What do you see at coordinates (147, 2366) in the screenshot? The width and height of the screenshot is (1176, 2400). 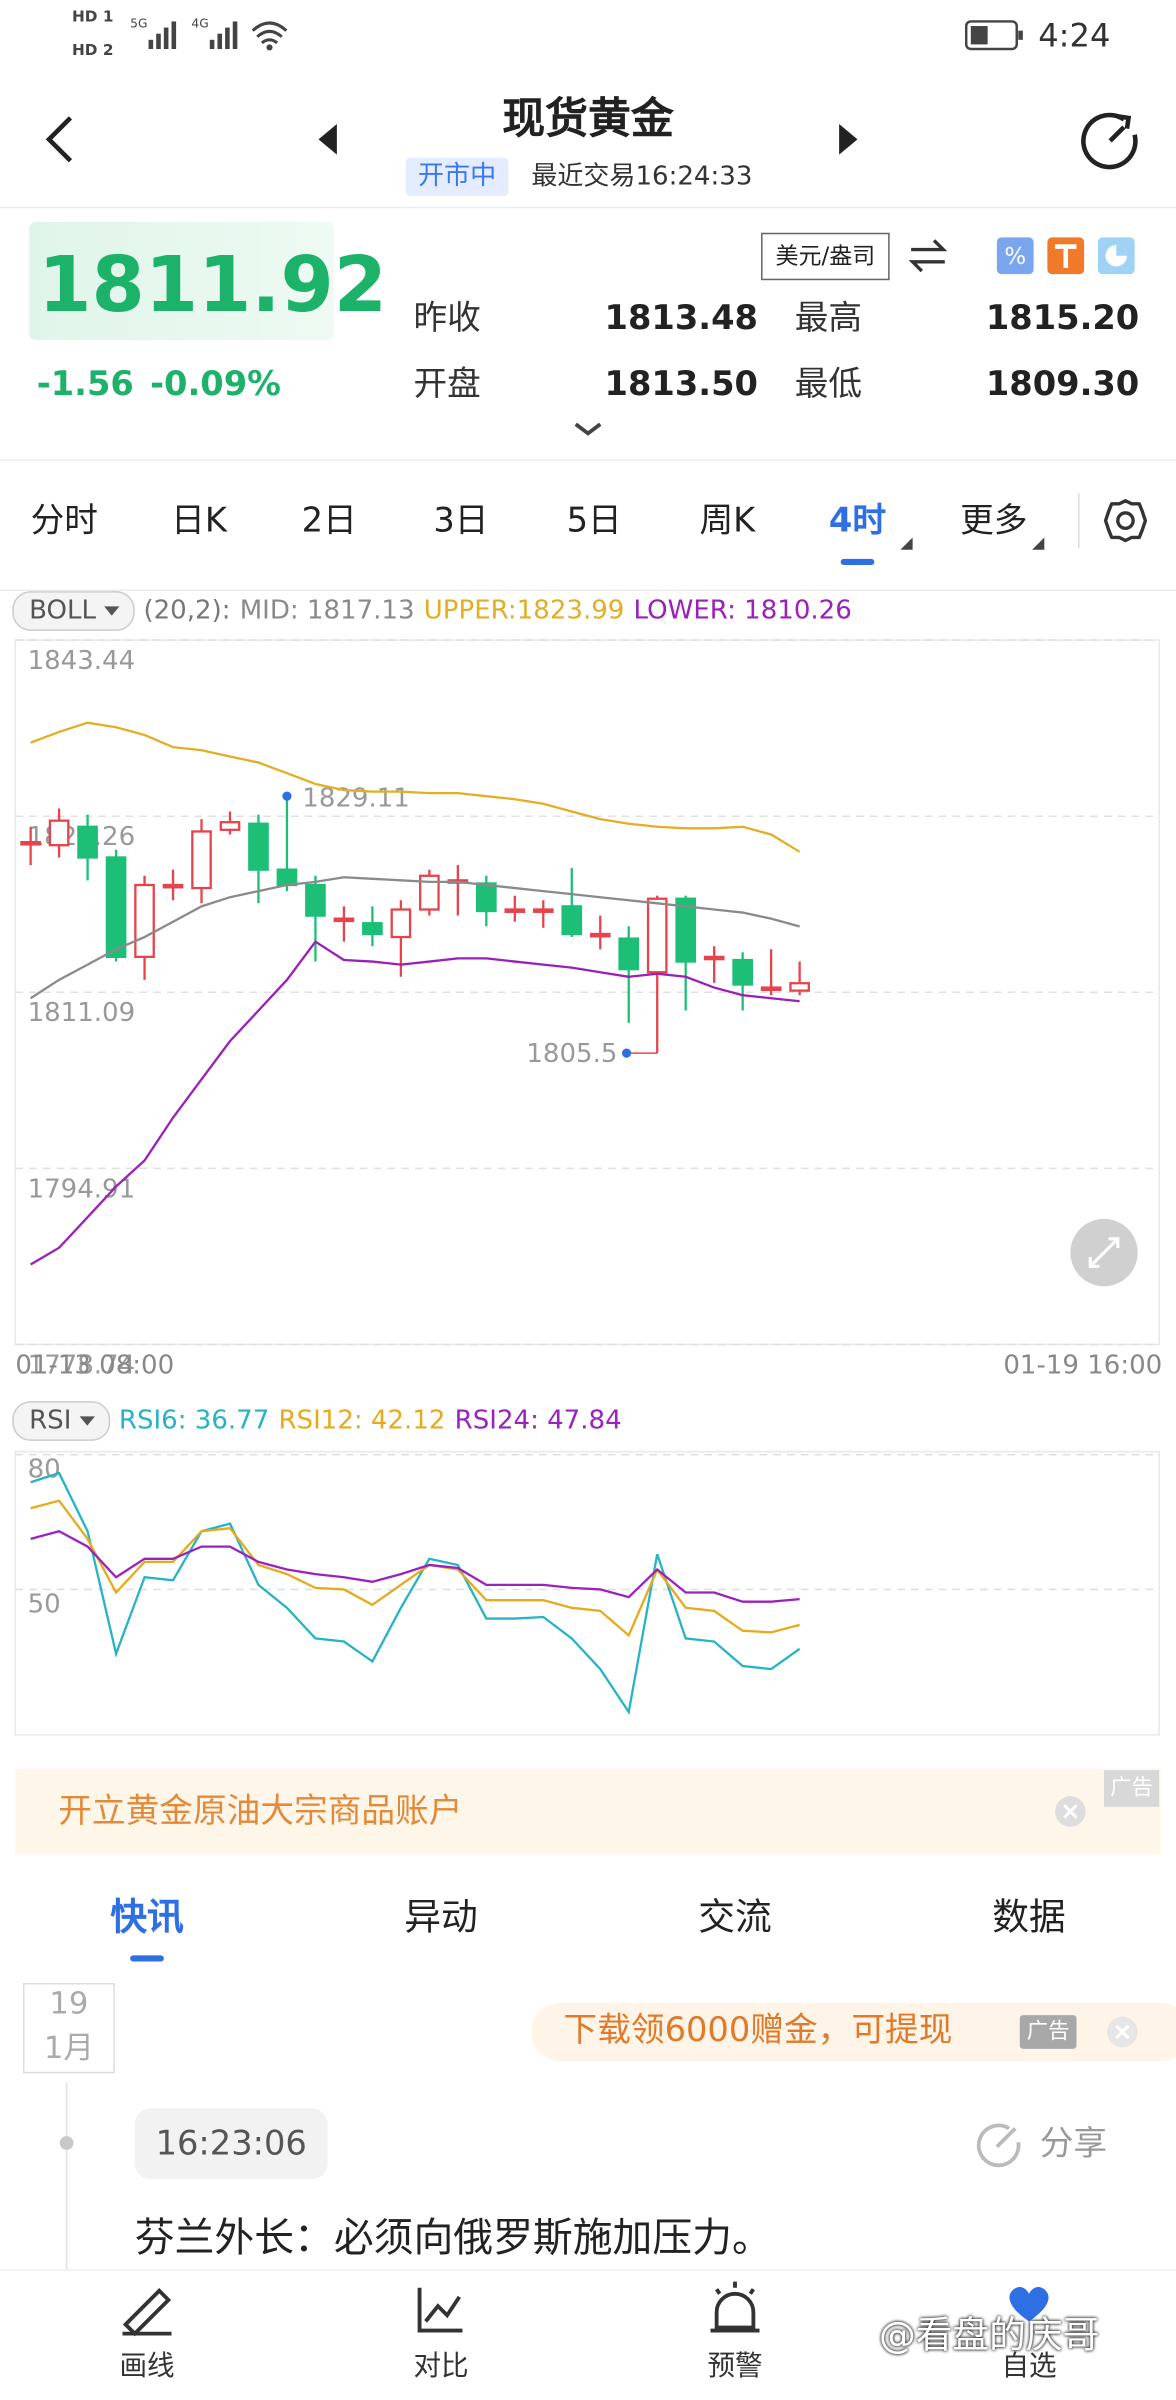 I see `nav-label: 画线` at bounding box center [147, 2366].